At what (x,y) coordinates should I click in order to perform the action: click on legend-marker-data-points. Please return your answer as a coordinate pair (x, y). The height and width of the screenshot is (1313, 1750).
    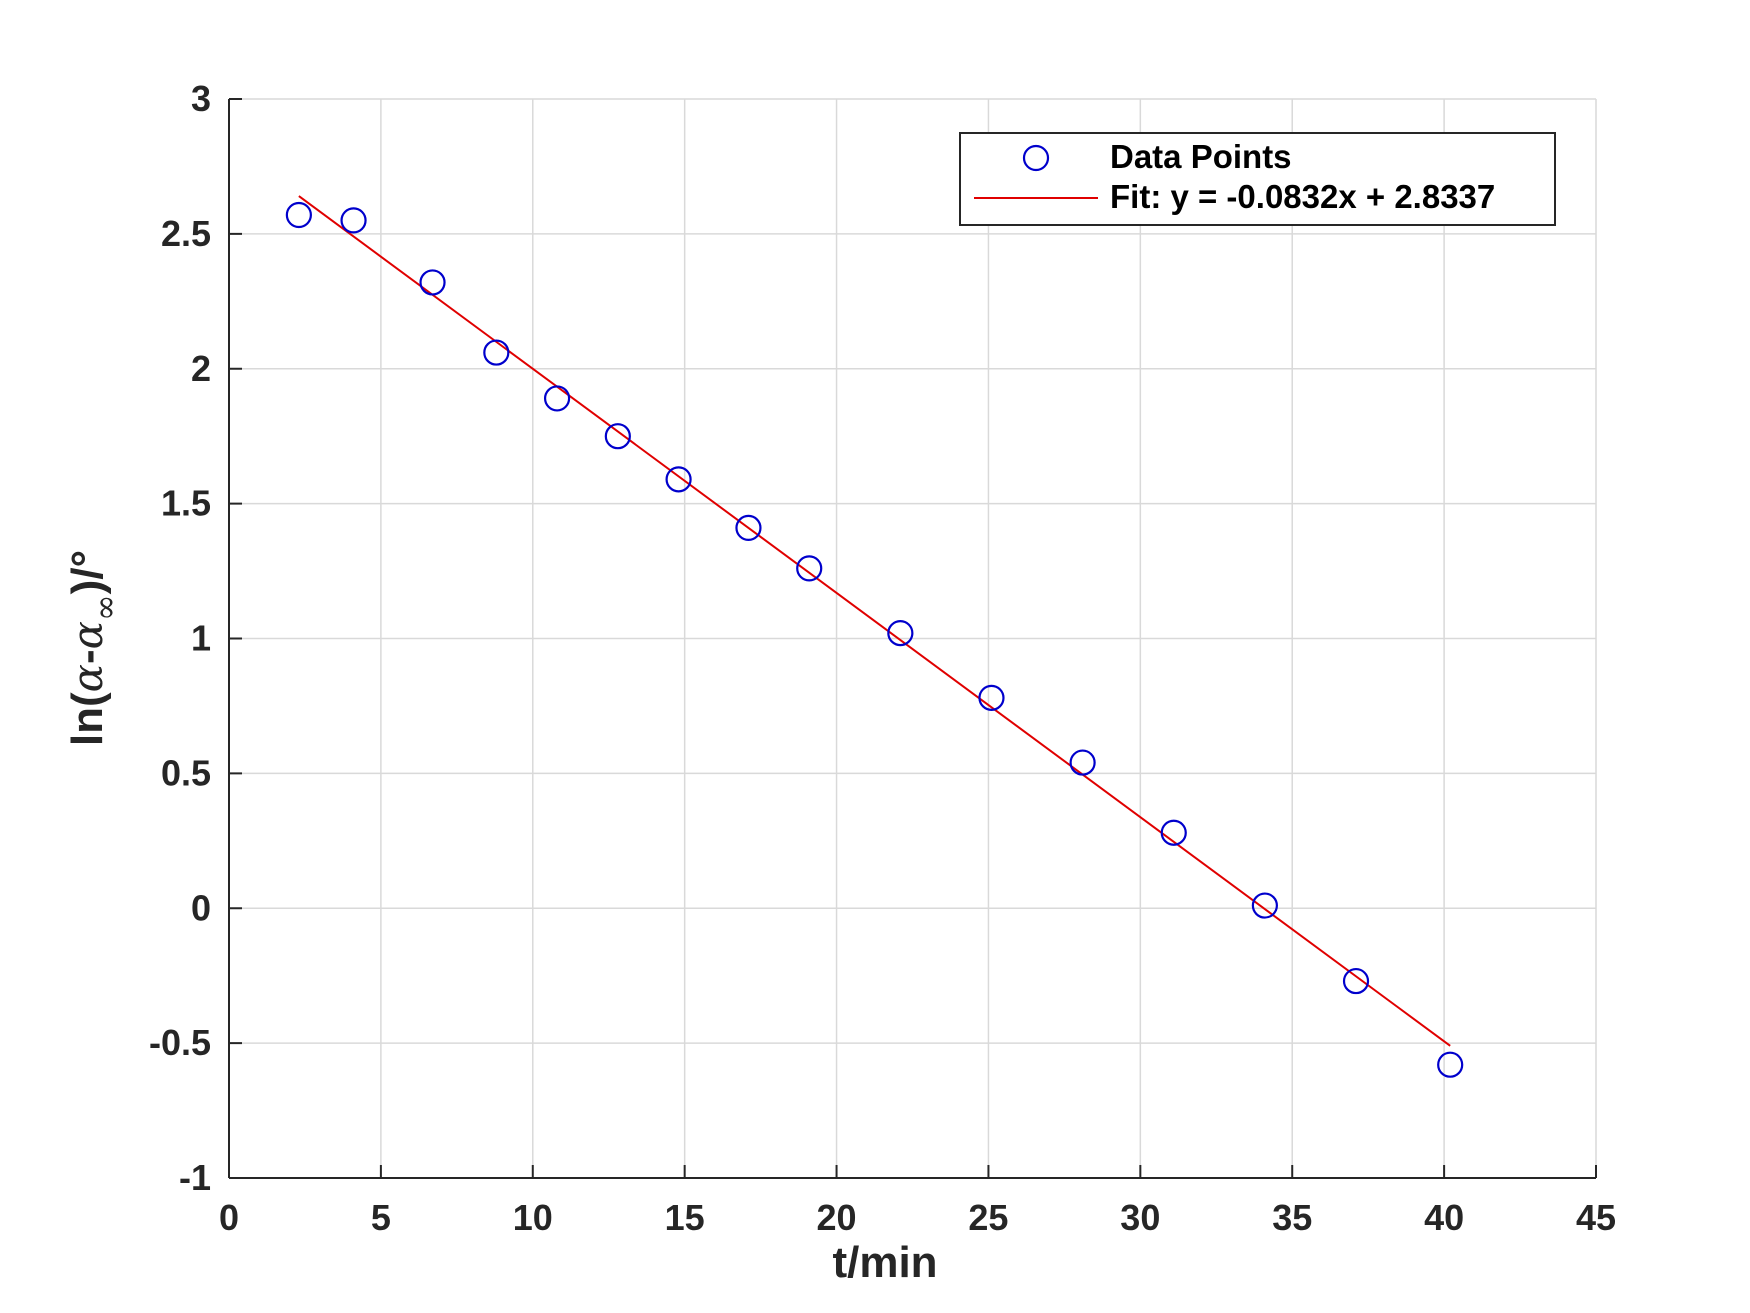
    Looking at the image, I should click on (1036, 158).